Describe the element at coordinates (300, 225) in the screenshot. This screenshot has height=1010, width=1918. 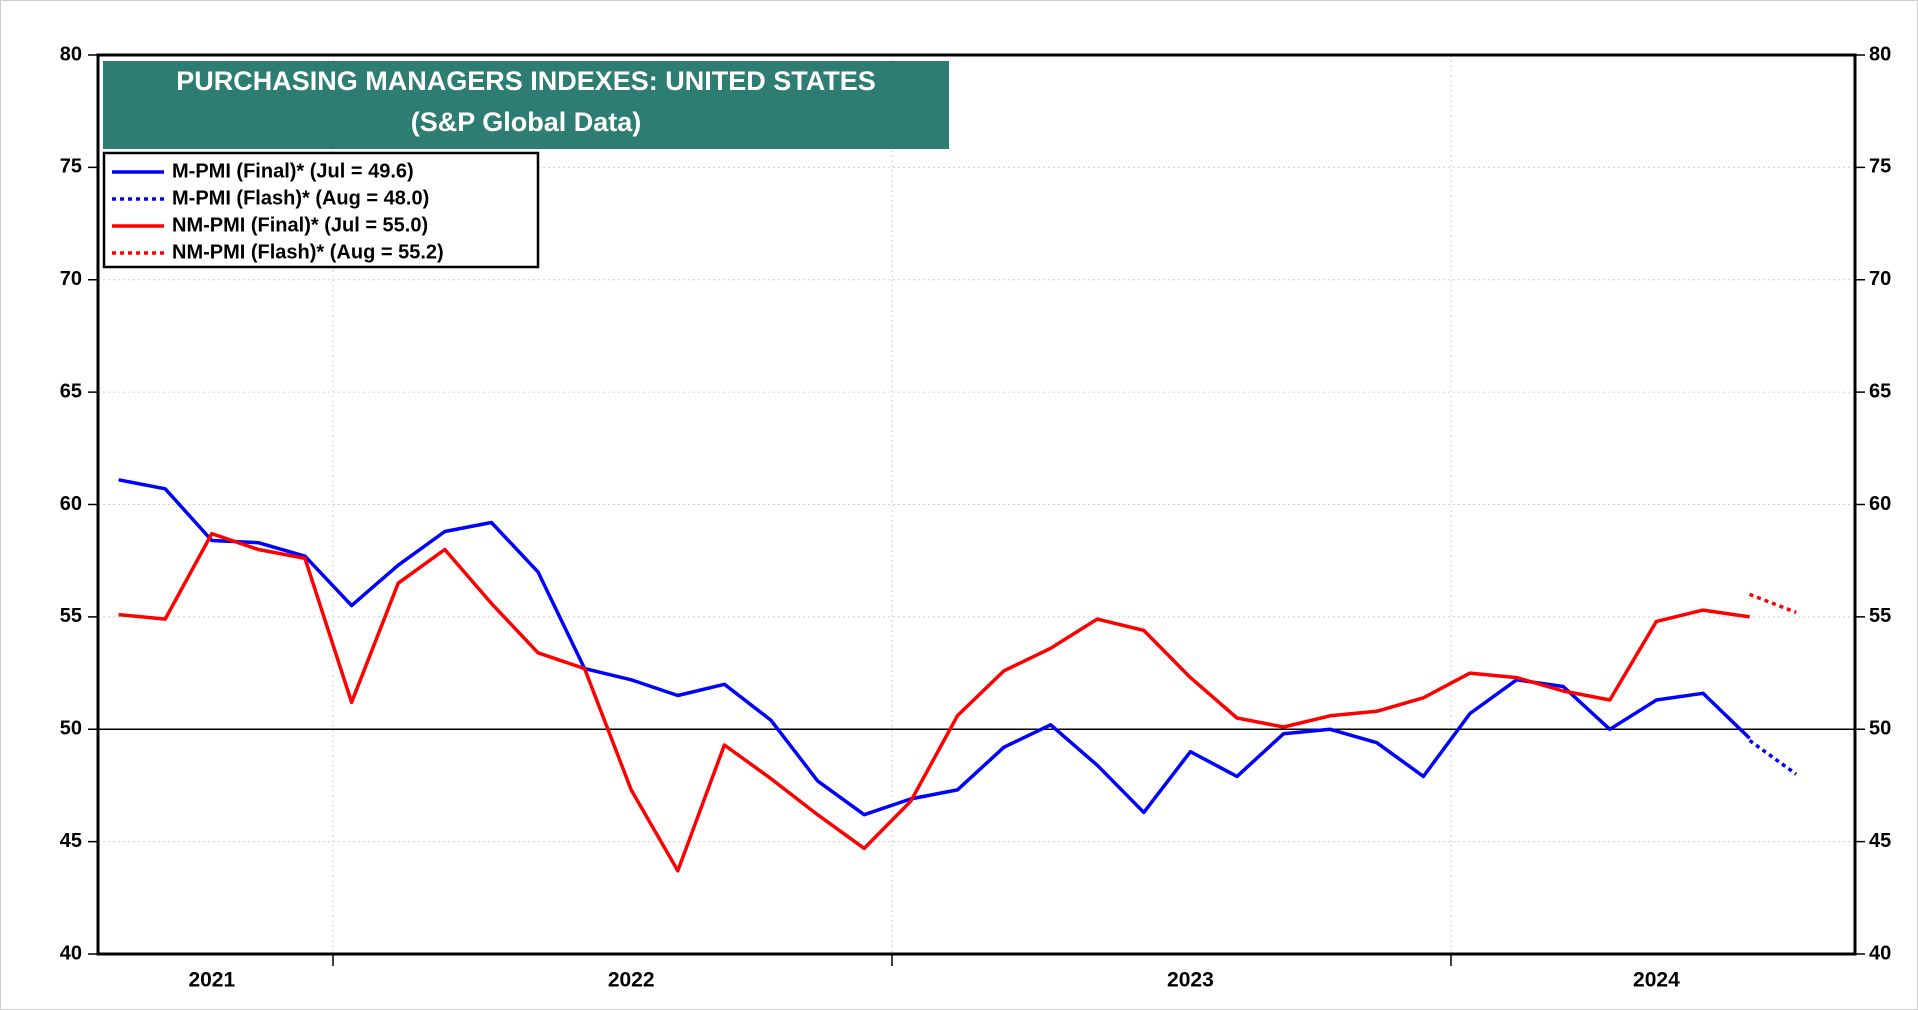
I see `legend-label: NM-PMI (Final)* (Jul = 55.0)` at that location.